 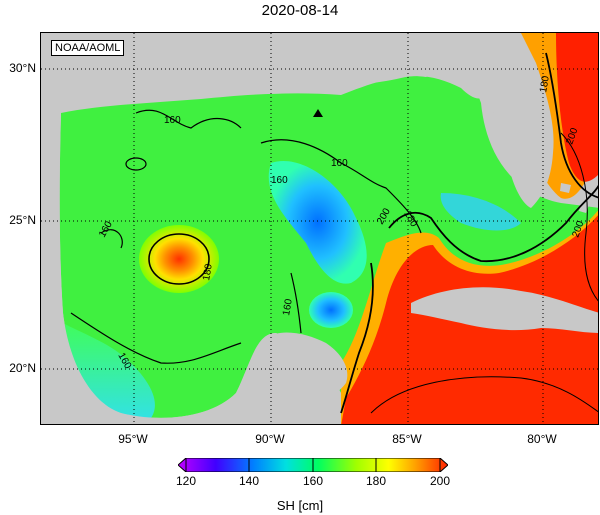 What do you see at coordinates (133, 439) in the screenshot?
I see `lon-label-95w: 95°W` at bounding box center [133, 439].